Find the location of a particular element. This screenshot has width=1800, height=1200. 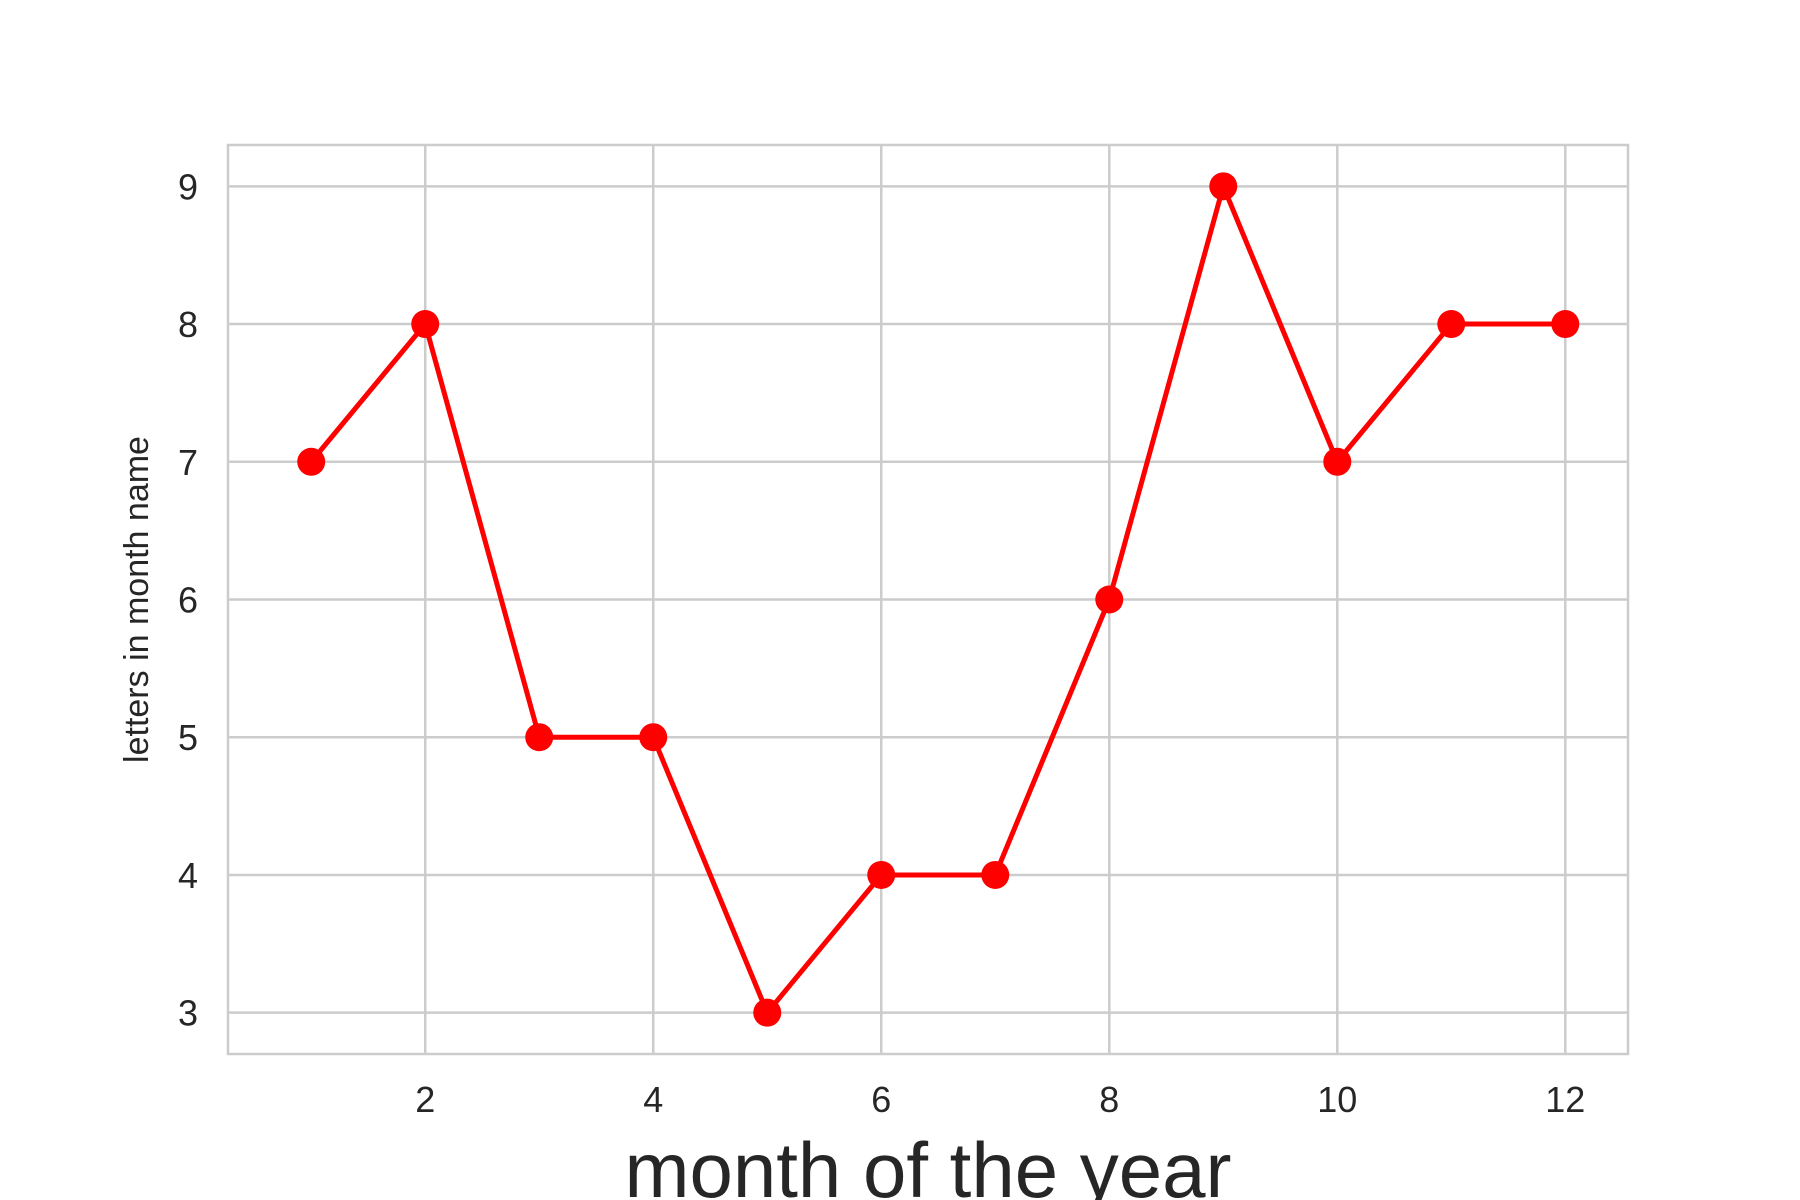

x-tick-label: 10 is located at coordinates (1337, 1099).